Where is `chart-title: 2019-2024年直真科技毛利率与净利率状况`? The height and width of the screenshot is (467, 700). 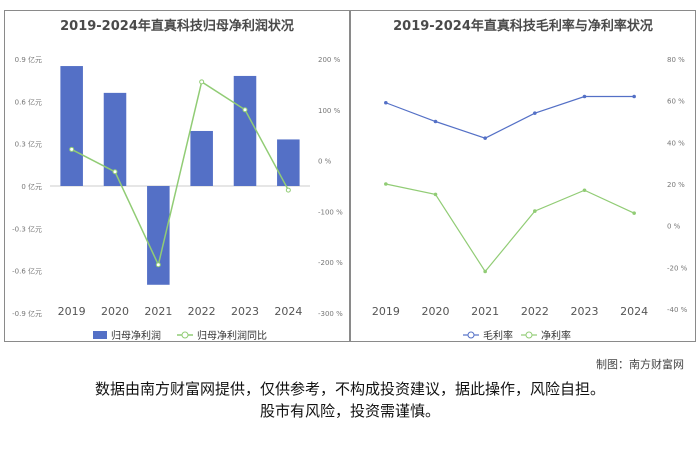
chart-title: 2019-2024年直真科技毛利率与净利率状况 is located at coordinates (523, 26).